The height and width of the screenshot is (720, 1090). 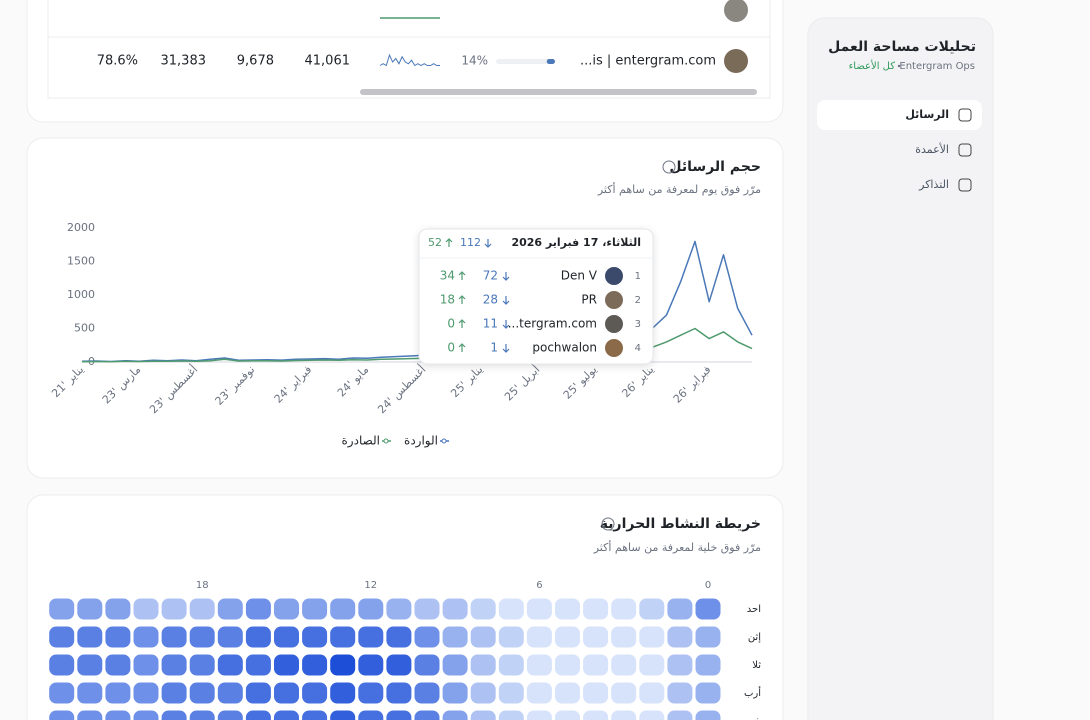 I want to click on nav-item: الأعمدة, so click(x=932, y=149).